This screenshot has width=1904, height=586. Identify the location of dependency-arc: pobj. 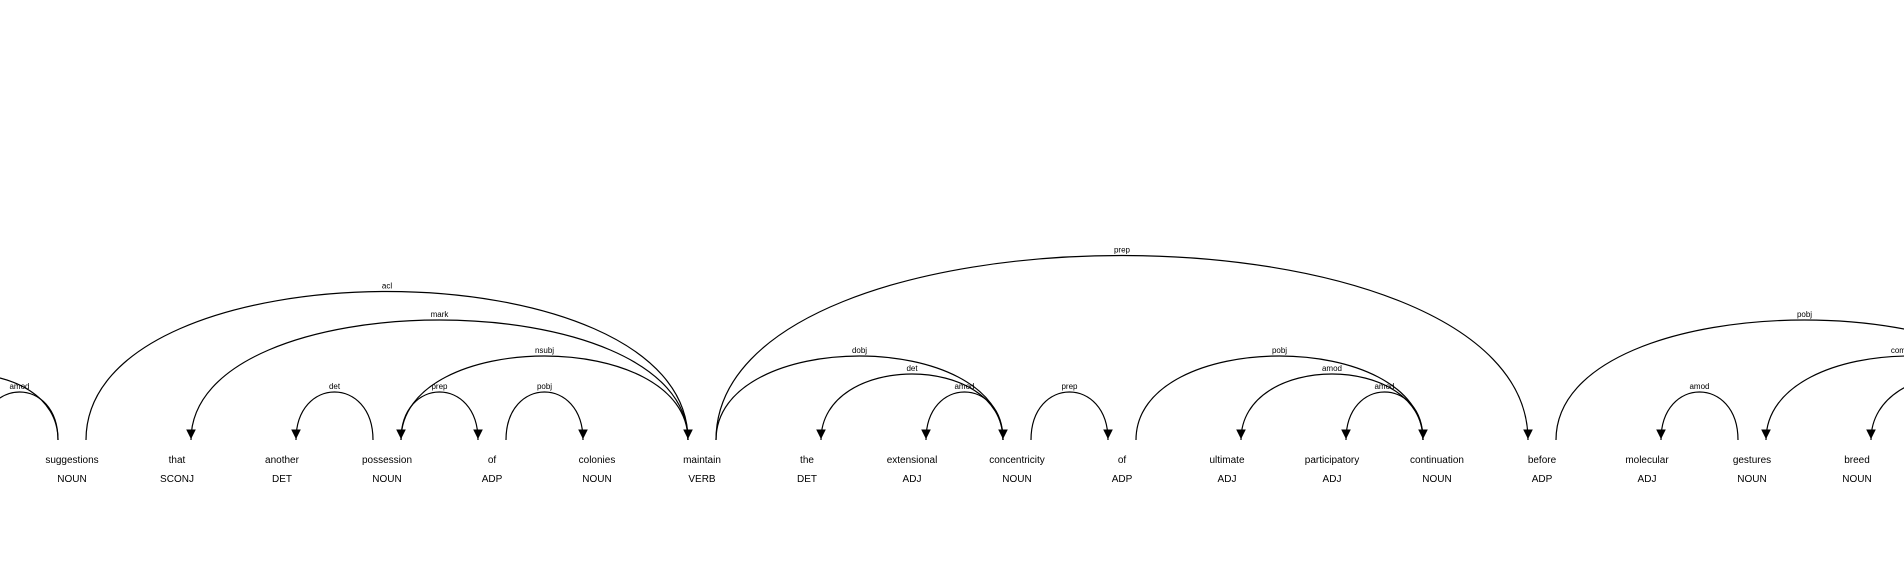
(1729, 375).